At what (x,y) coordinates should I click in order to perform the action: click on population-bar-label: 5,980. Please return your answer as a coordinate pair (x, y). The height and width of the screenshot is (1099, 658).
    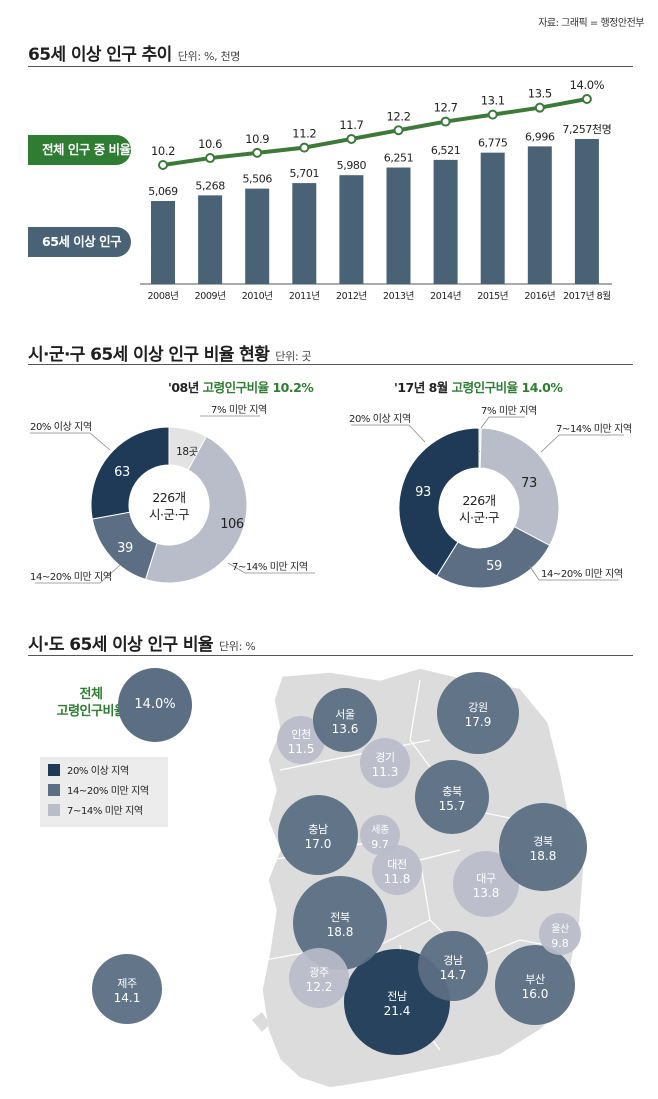
    Looking at the image, I should click on (352, 165).